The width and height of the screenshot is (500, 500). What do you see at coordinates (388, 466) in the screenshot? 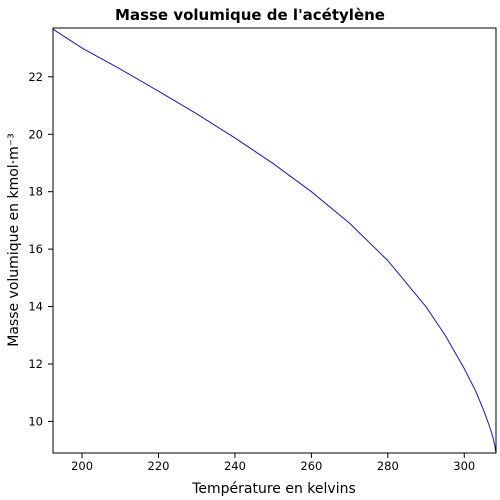
I see `x-tick-label: 280` at bounding box center [388, 466].